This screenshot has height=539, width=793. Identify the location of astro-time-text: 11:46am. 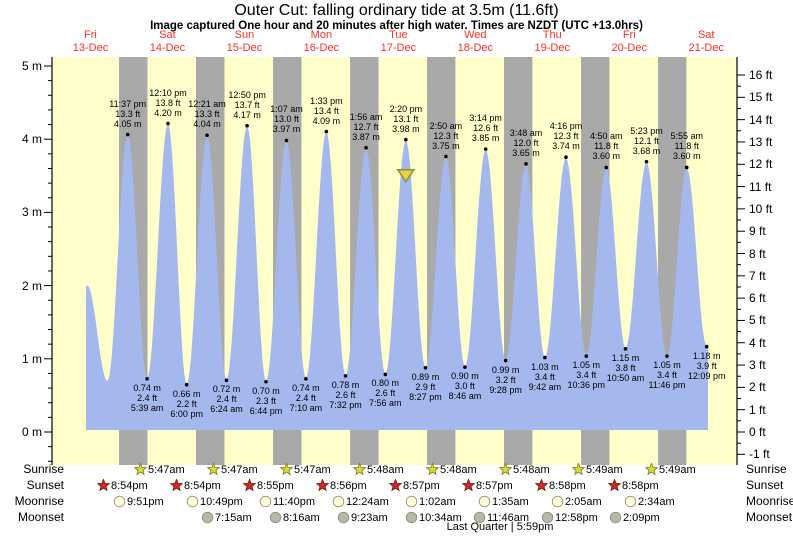
(508, 517).